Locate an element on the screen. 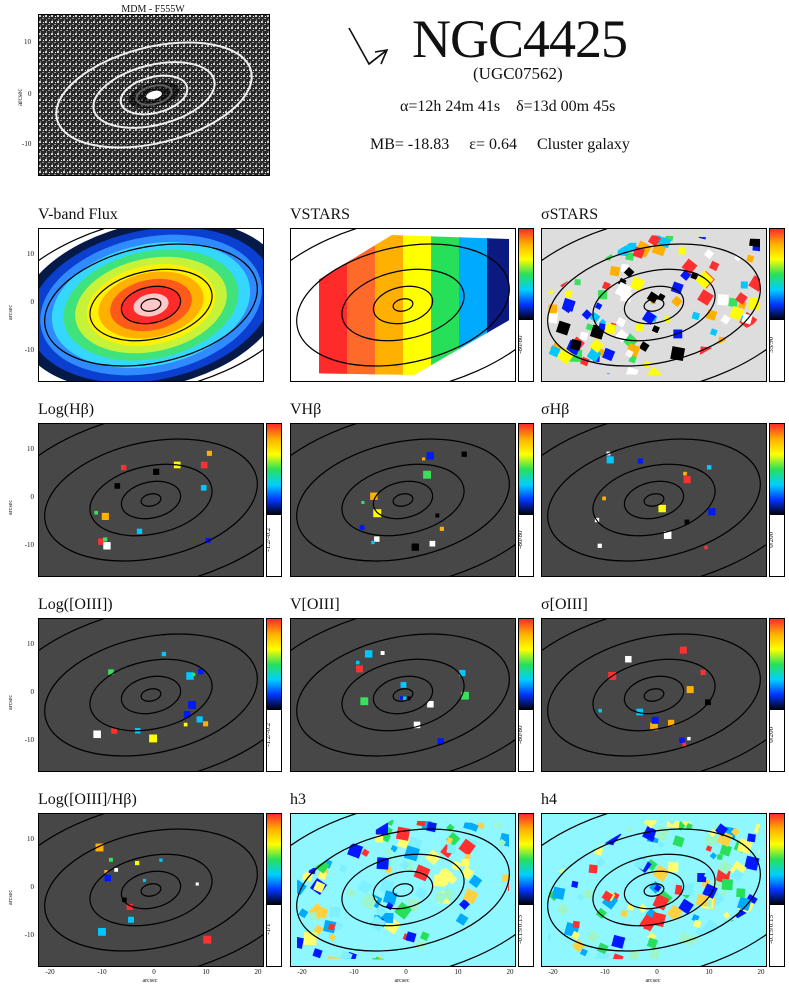 This screenshot has width=789, height=1005. colorbar-range: -1.2/-0.2 is located at coordinates (269, 539).